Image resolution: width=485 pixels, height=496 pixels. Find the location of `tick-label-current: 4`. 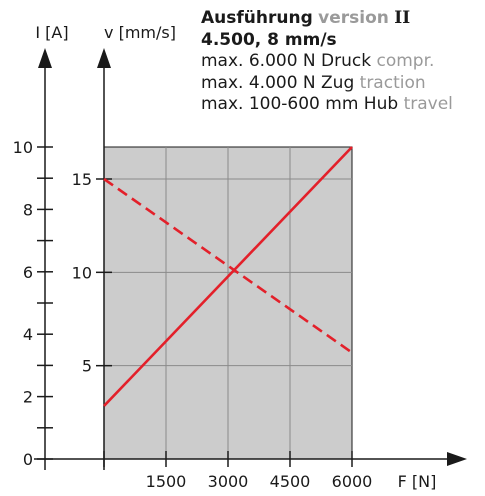

tick-label-current: 4 is located at coordinates (28, 334).